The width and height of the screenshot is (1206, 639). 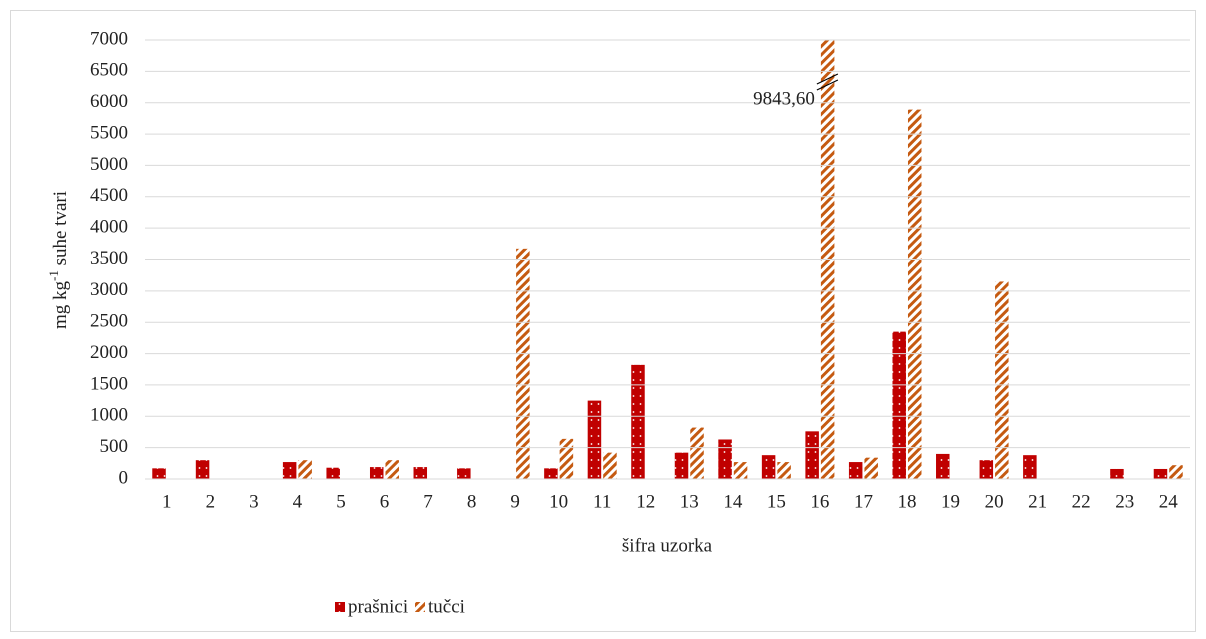 What do you see at coordinates (1169, 501) in the screenshot?
I see `x-tick-label: 24` at bounding box center [1169, 501].